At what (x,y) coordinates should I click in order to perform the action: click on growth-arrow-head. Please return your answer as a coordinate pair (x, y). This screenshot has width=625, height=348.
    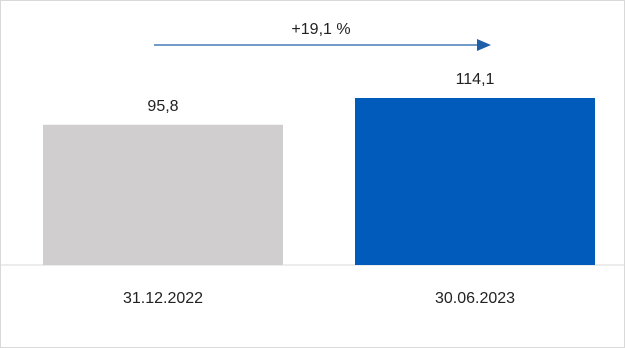
    Looking at the image, I should click on (484, 45).